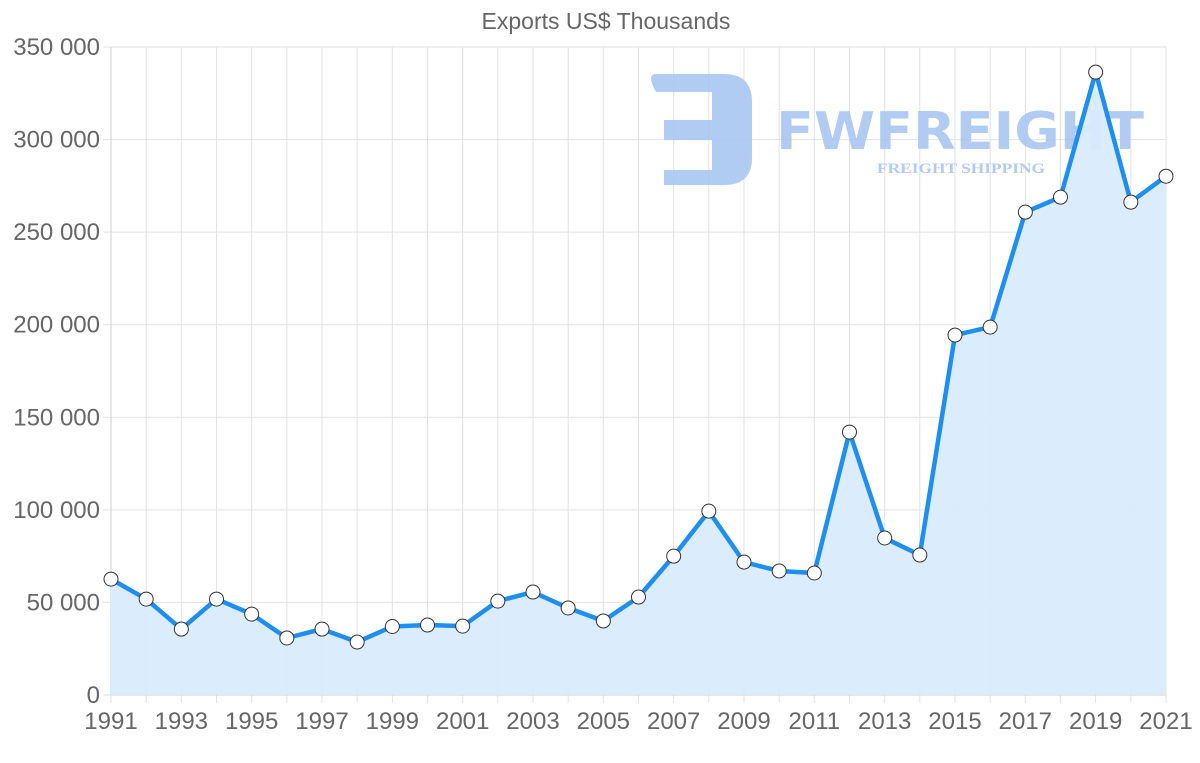  What do you see at coordinates (392, 721) in the screenshot?
I see `x-tick-label: 1999` at bounding box center [392, 721].